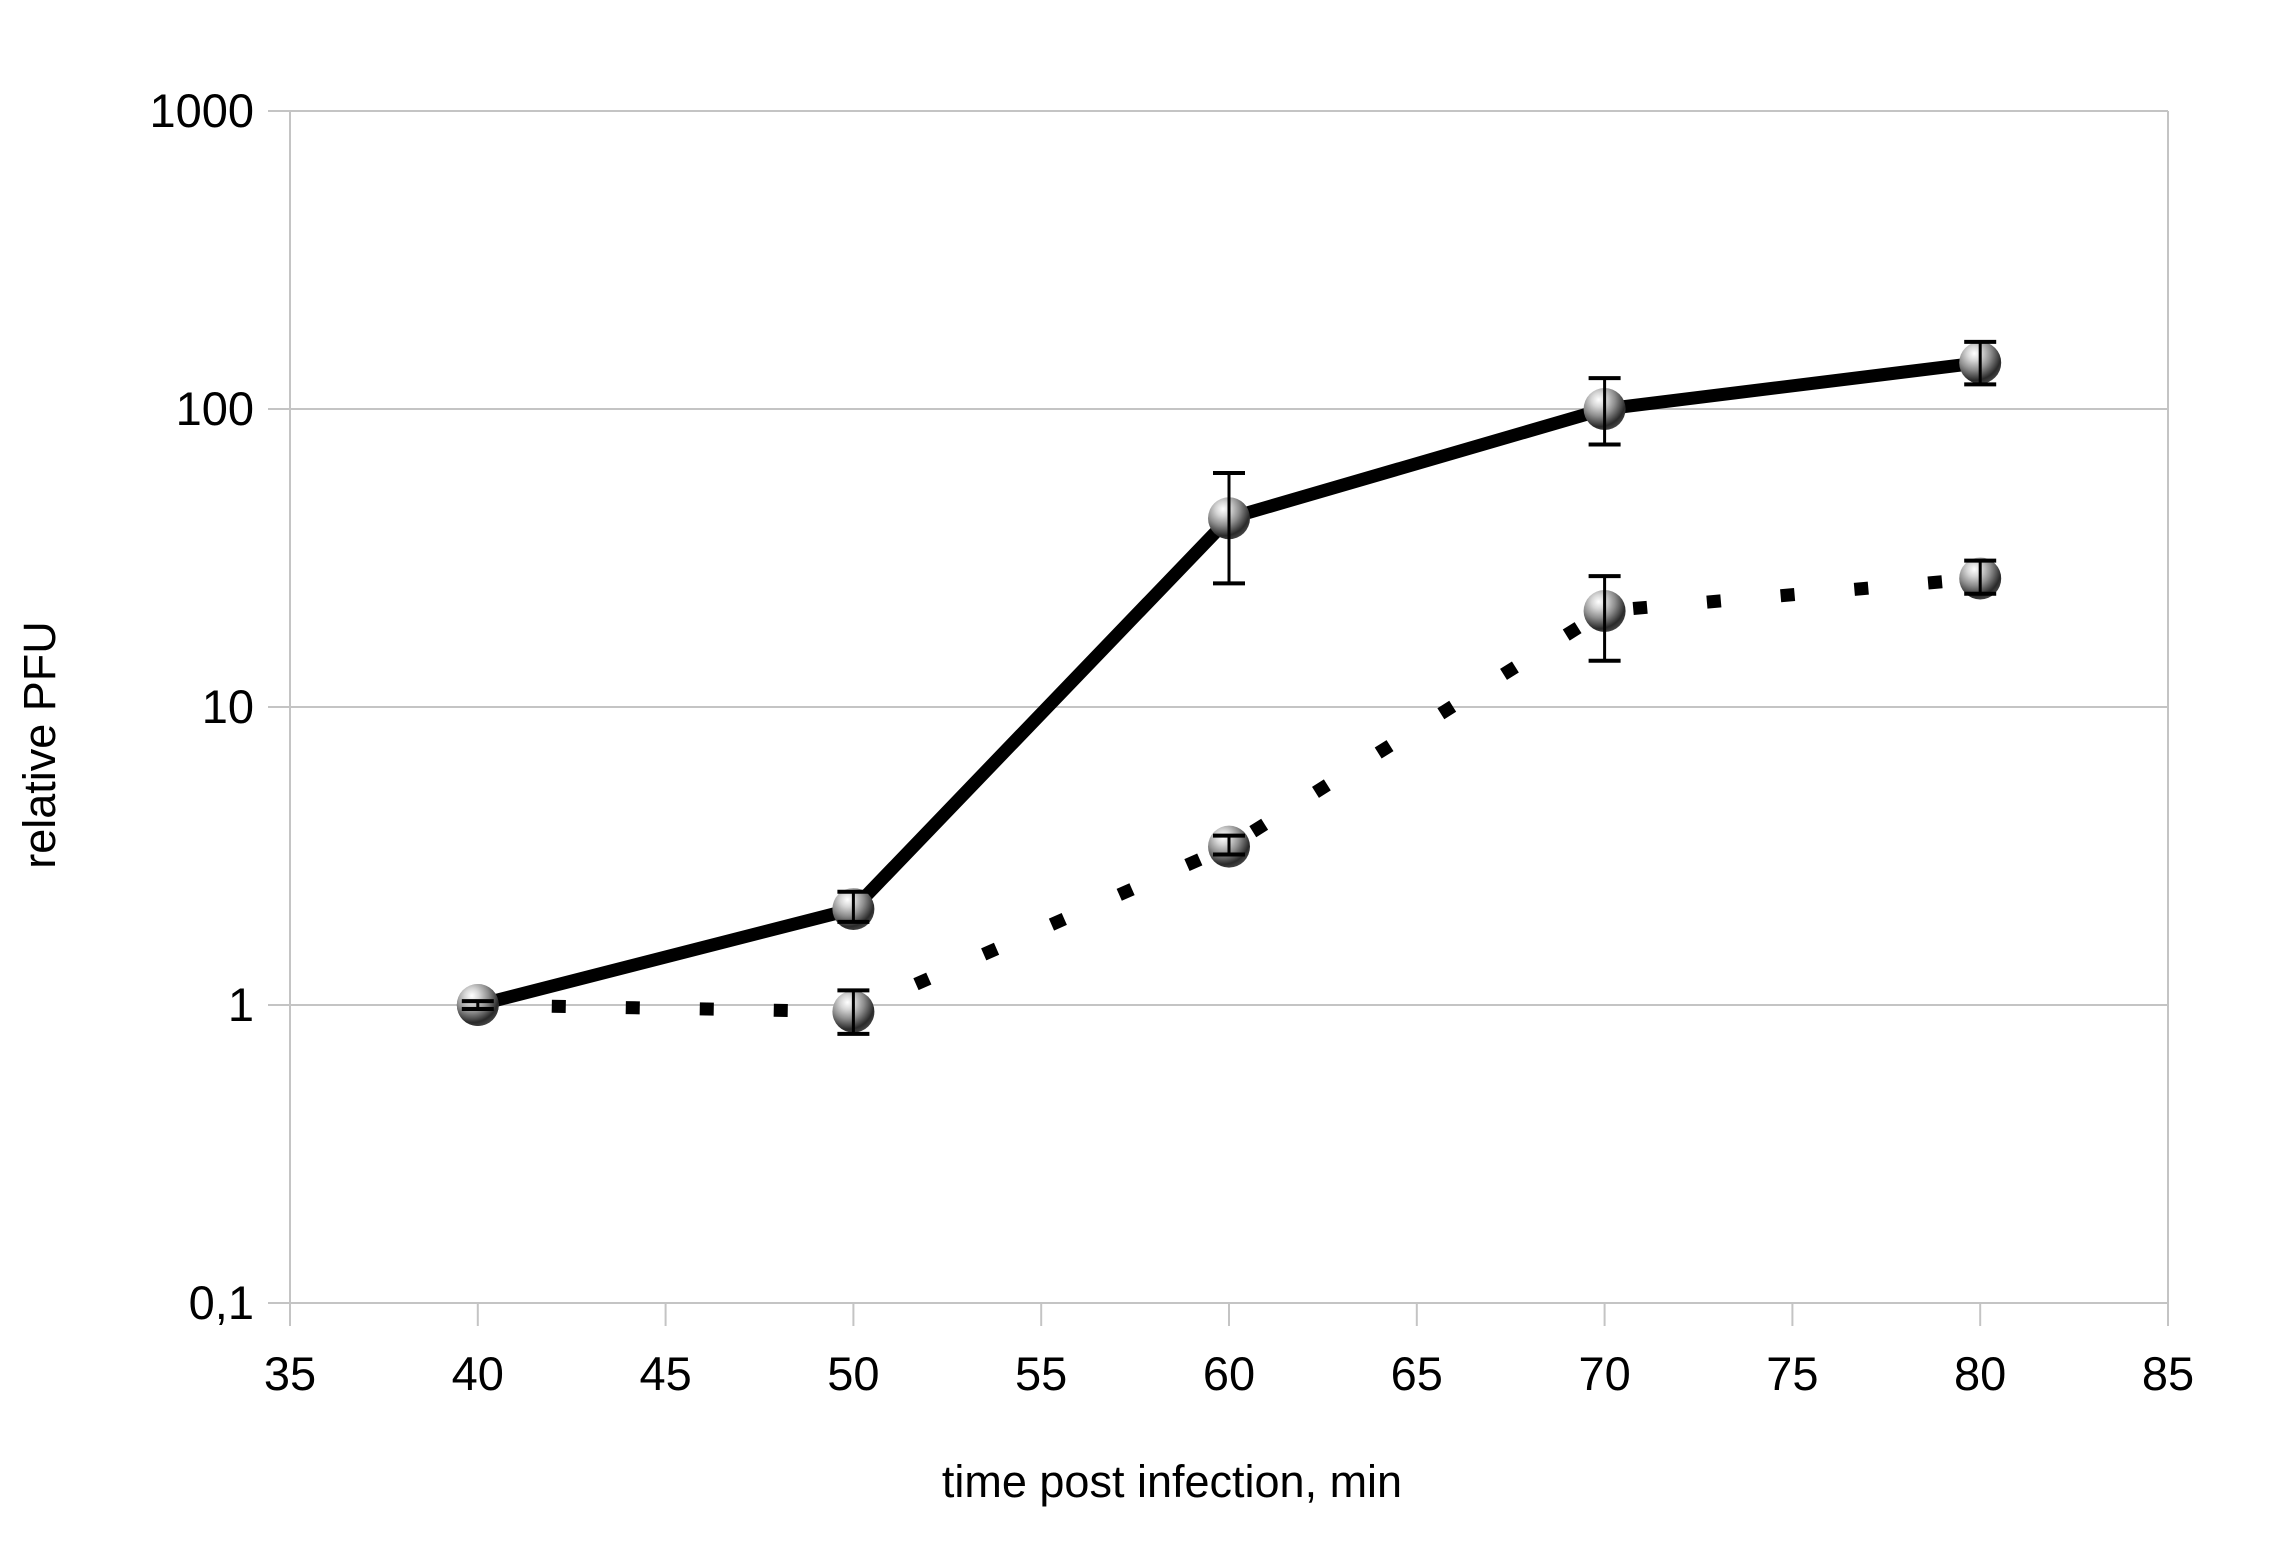  What do you see at coordinates (39, 745) in the screenshot?
I see `y-axis-title: relative PFU` at bounding box center [39, 745].